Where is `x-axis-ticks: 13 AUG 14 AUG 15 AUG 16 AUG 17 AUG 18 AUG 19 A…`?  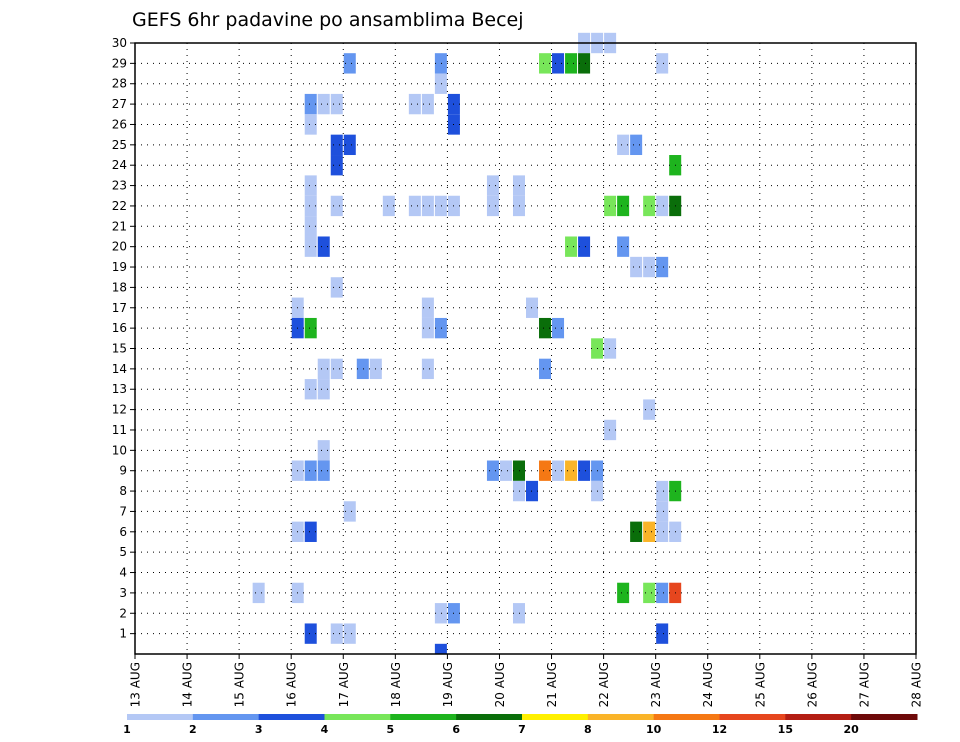
x-axis-ticks: 13 AUG 14 AUG 15 AUG 16 AUG 17 AUG 18 AUG 19 A… is located at coordinates (526, 680).